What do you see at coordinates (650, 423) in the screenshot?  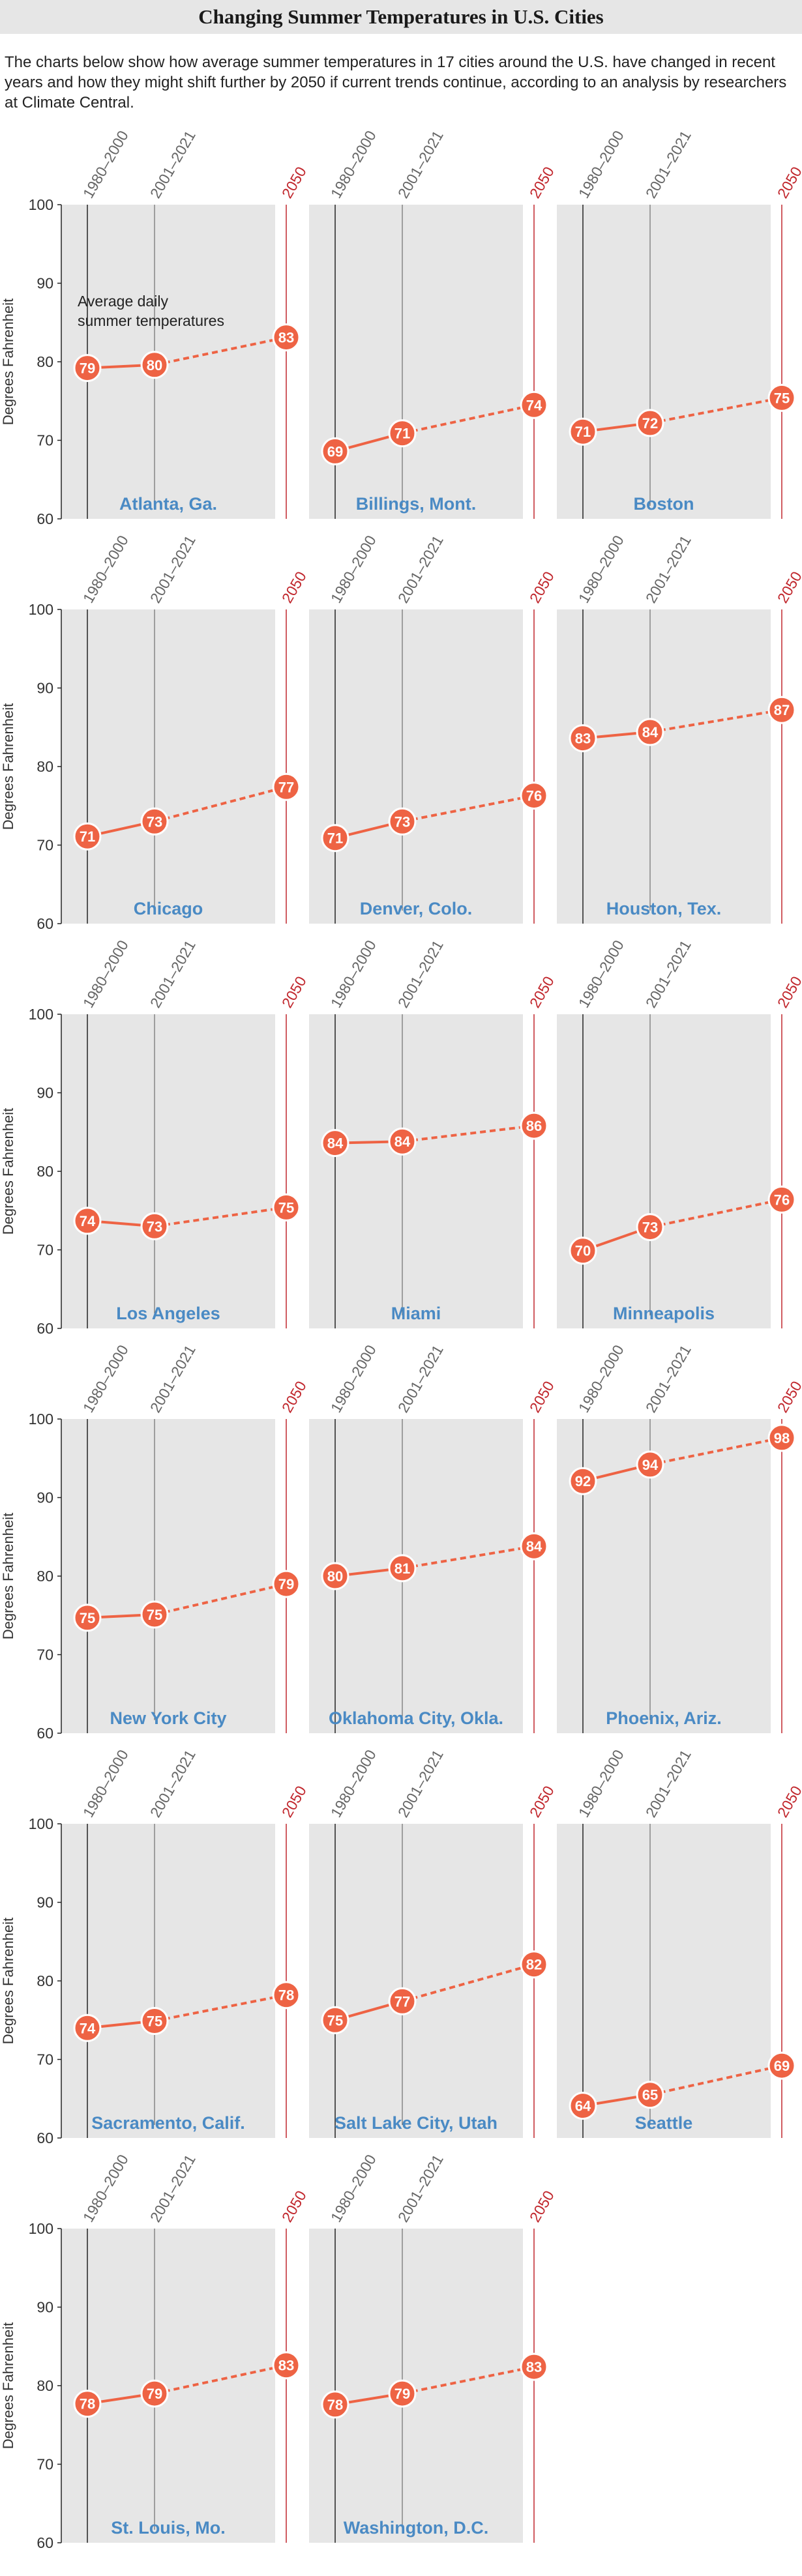 I see `data-label: 72` at bounding box center [650, 423].